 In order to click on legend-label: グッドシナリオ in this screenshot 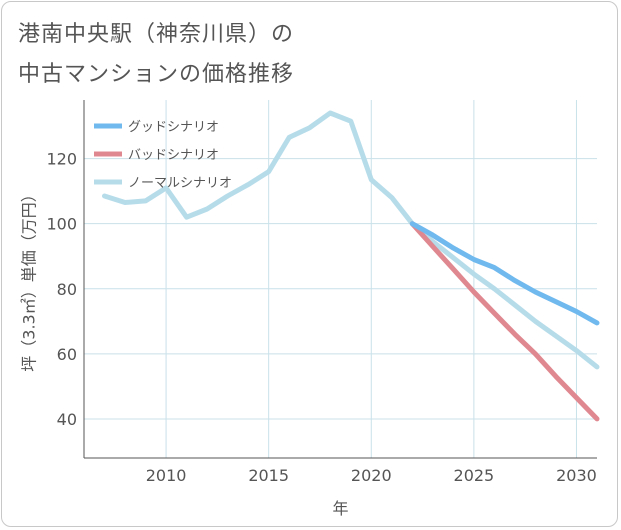, I will do `click(173, 127)`.